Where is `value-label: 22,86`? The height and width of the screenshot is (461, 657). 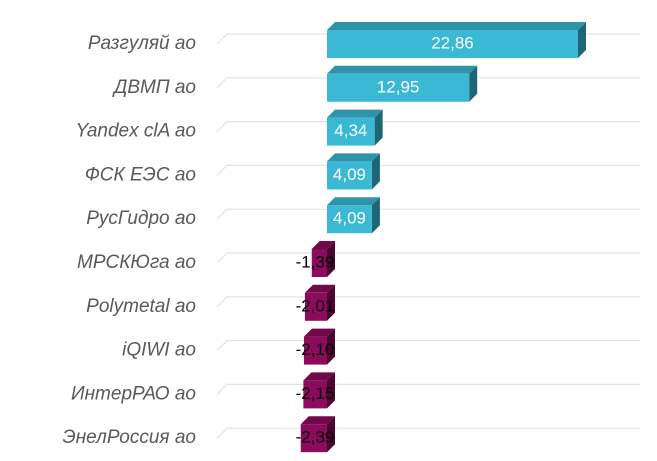 value-label: 22,86 is located at coordinates (452, 42).